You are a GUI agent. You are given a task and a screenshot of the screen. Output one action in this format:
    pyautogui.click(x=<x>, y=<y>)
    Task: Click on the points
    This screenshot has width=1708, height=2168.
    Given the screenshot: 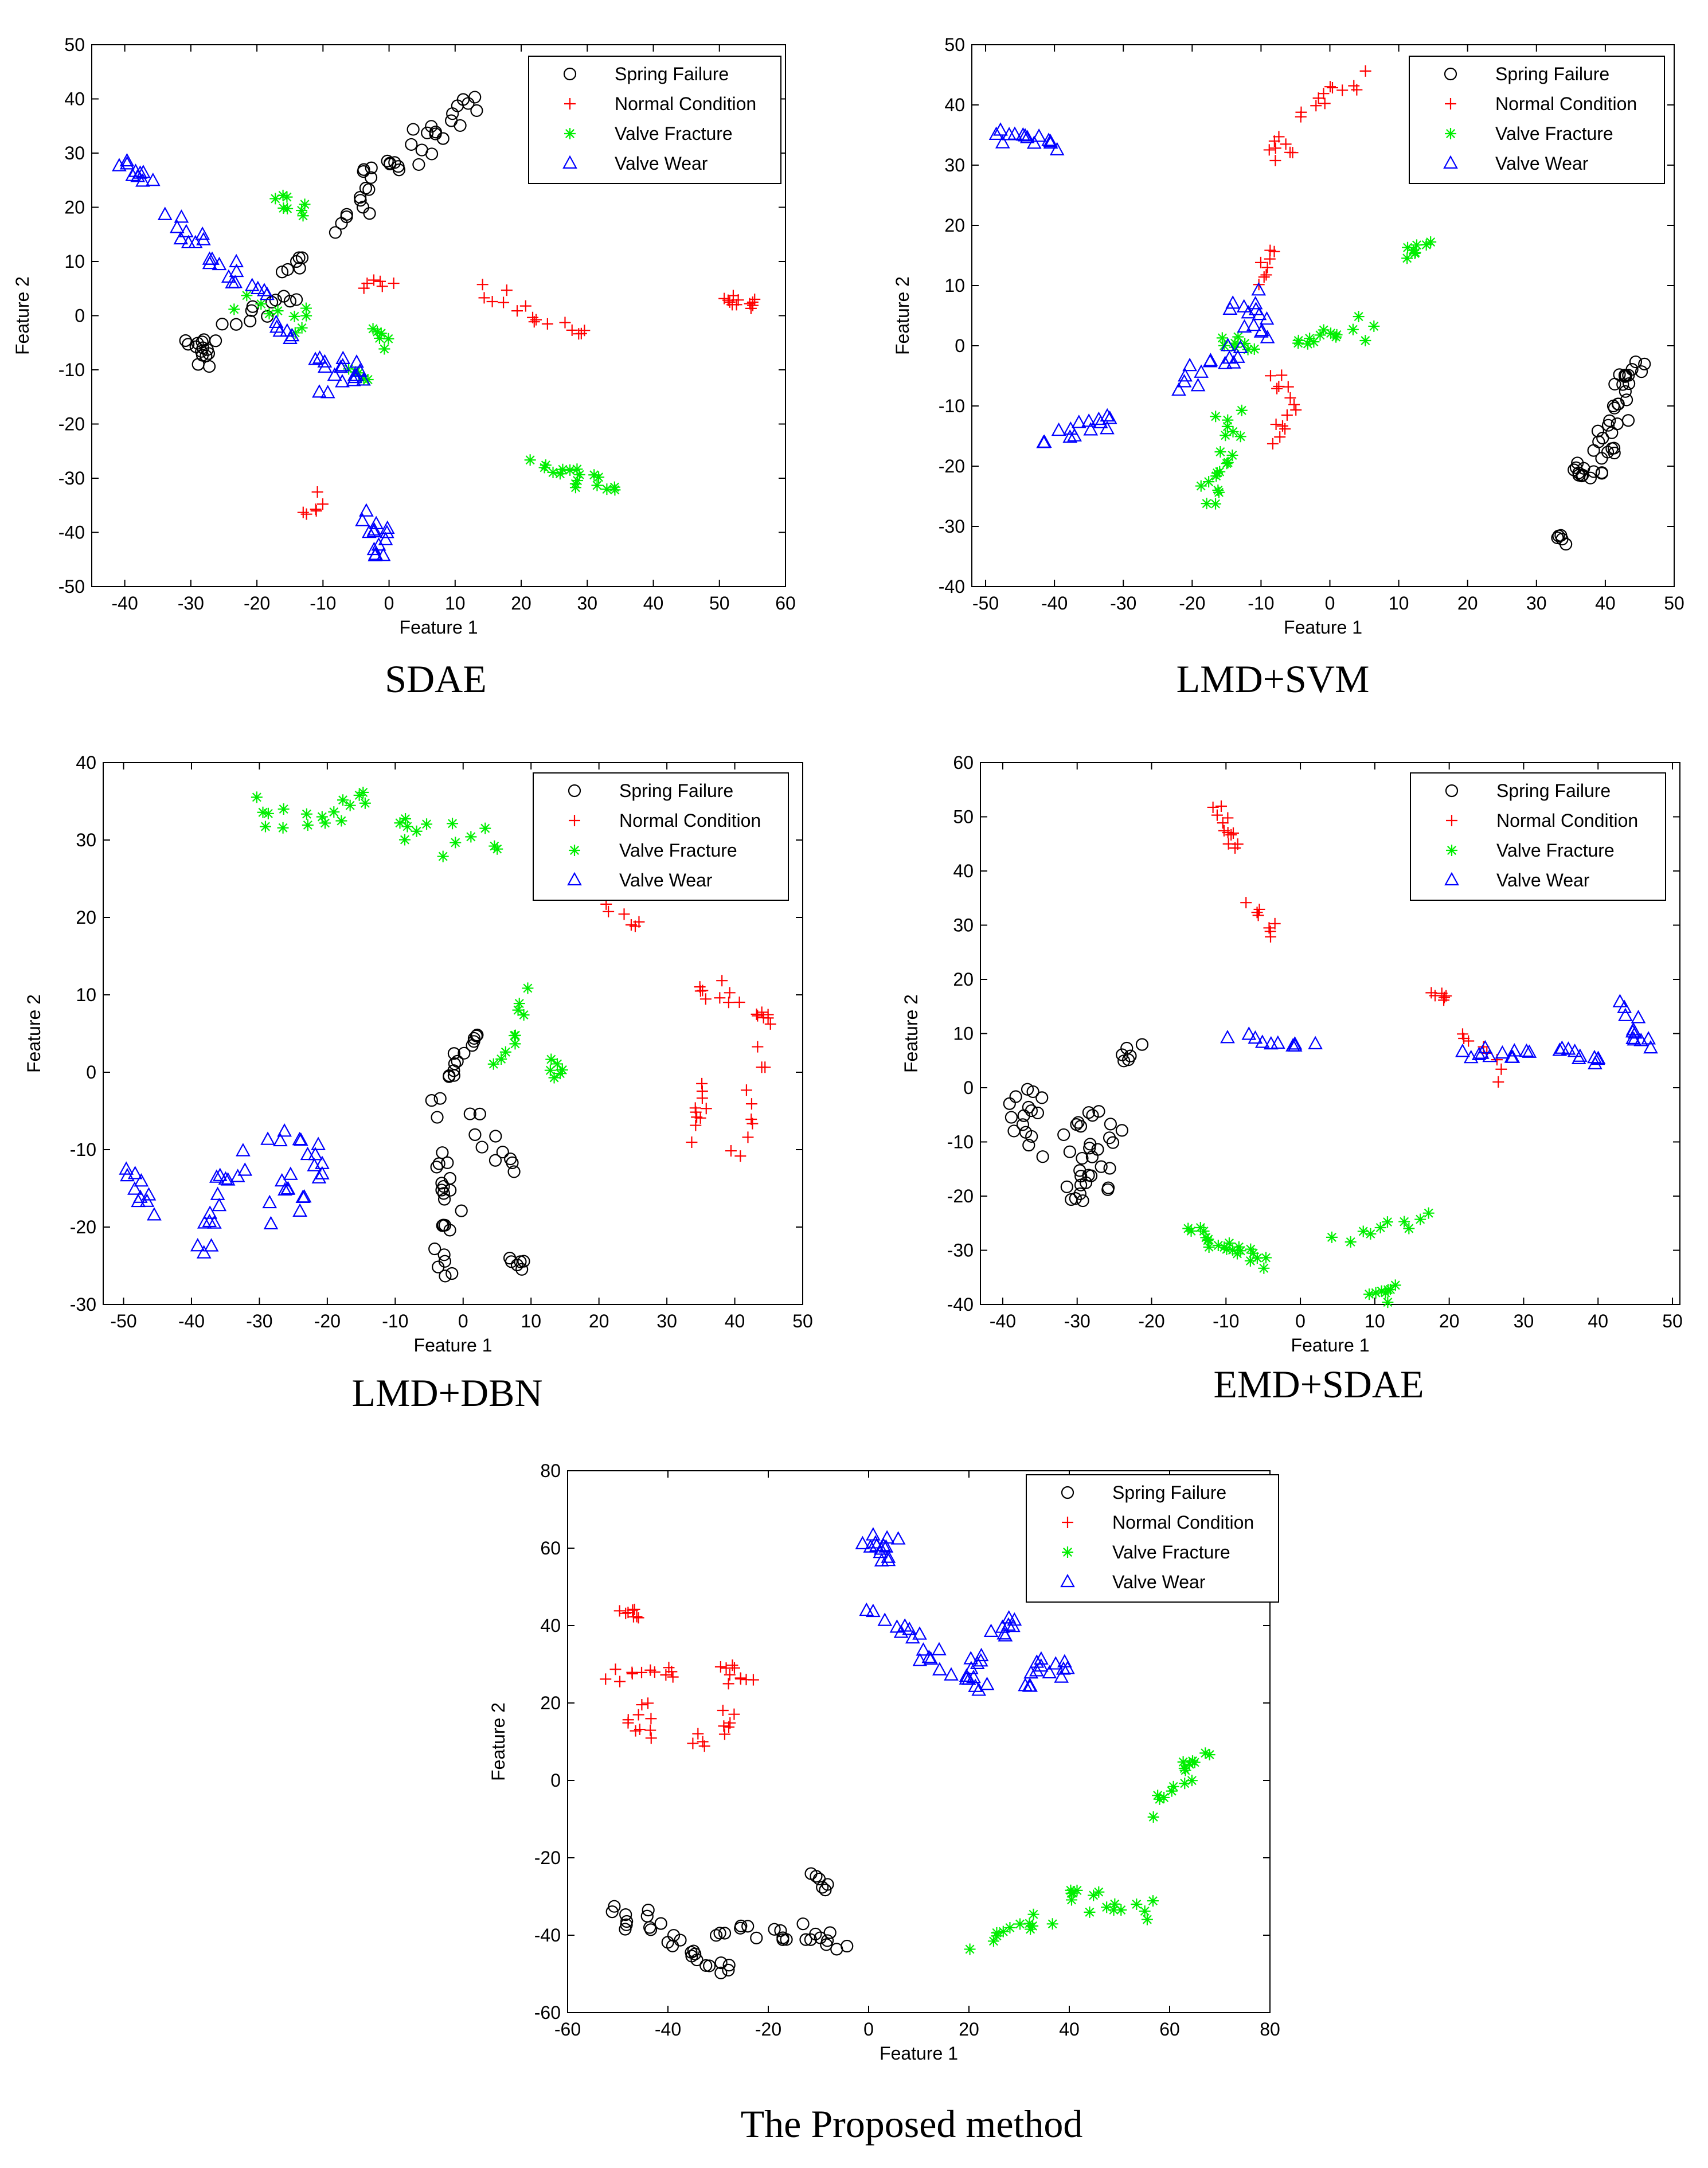 What is the action you would take?
    pyautogui.click(x=436, y=326)
    